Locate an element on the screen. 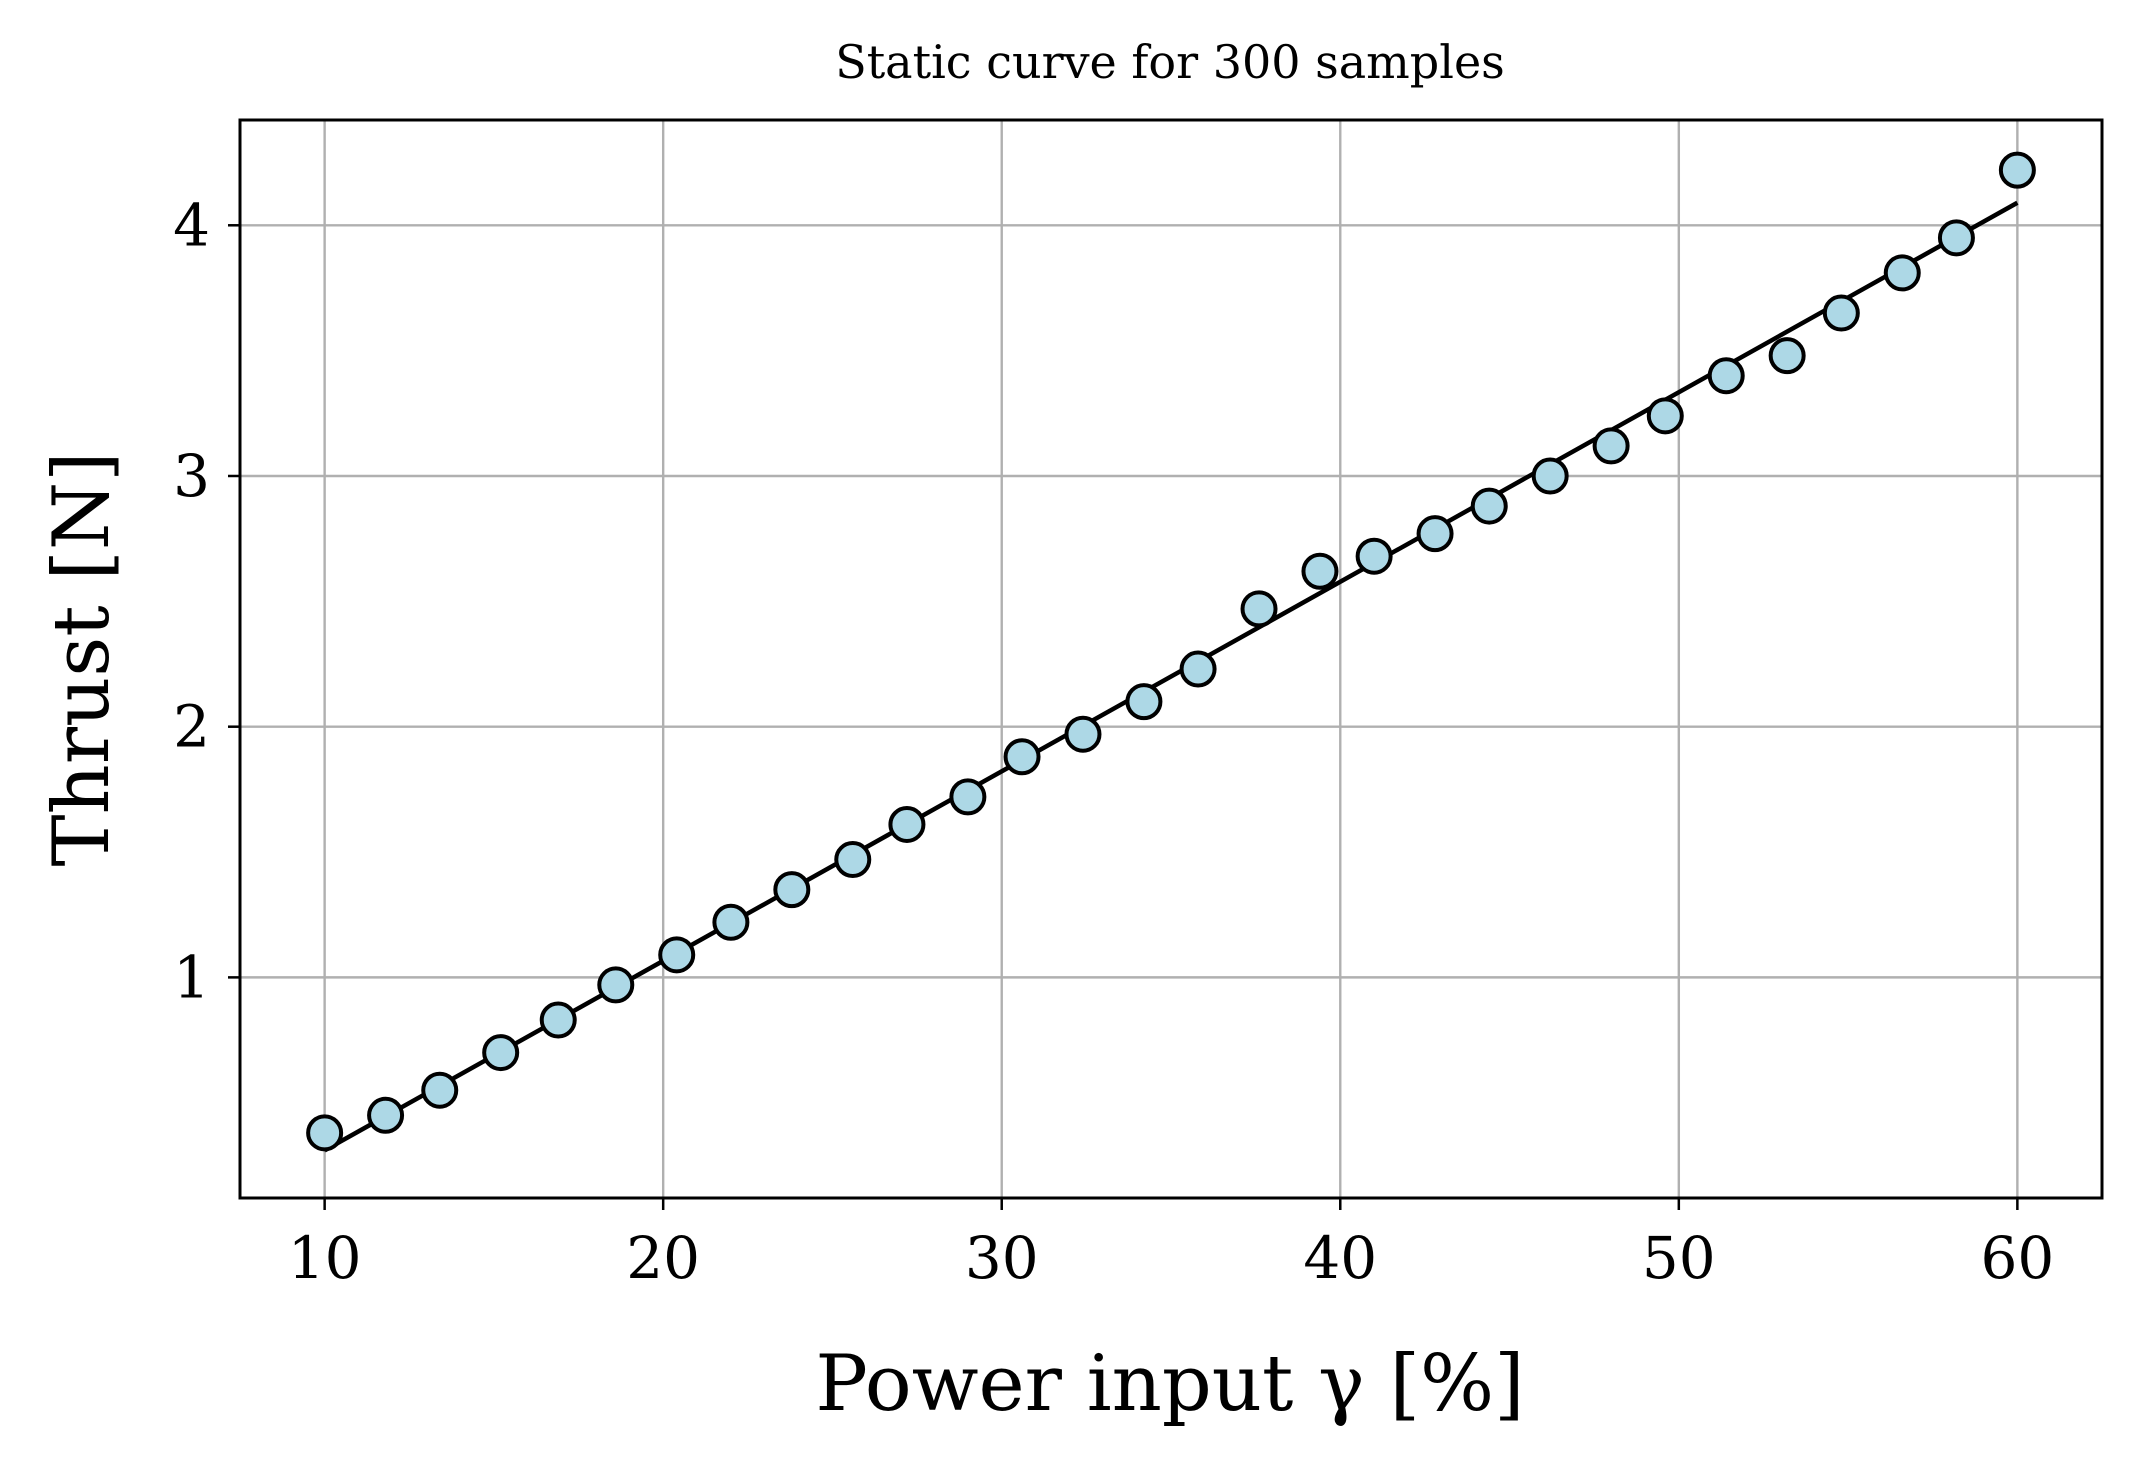 This screenshot has width=2138, height=1466. y-axis-label: Thrust [N] is located at coordinates (82, 658).